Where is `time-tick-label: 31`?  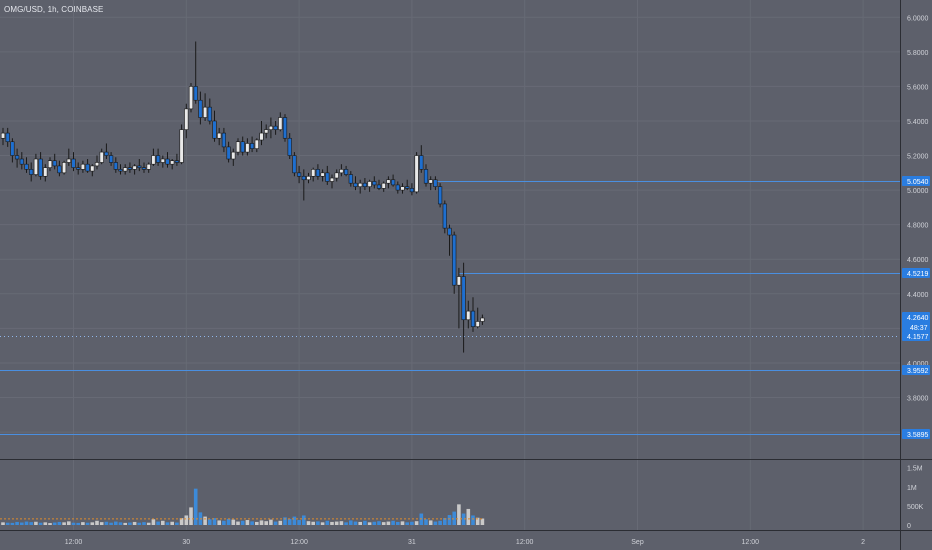
time-tick-label: 31 is located at coordinates (412, 542).